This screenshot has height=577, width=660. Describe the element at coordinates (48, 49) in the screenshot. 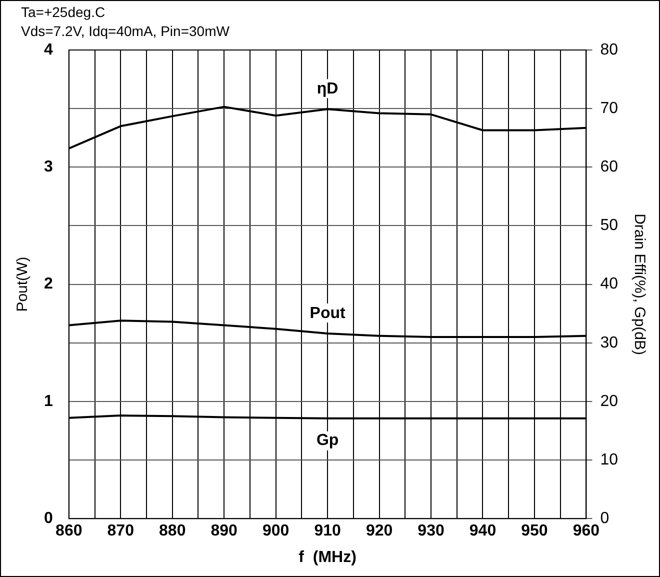

I see `y-tick-label: 4` at that location.